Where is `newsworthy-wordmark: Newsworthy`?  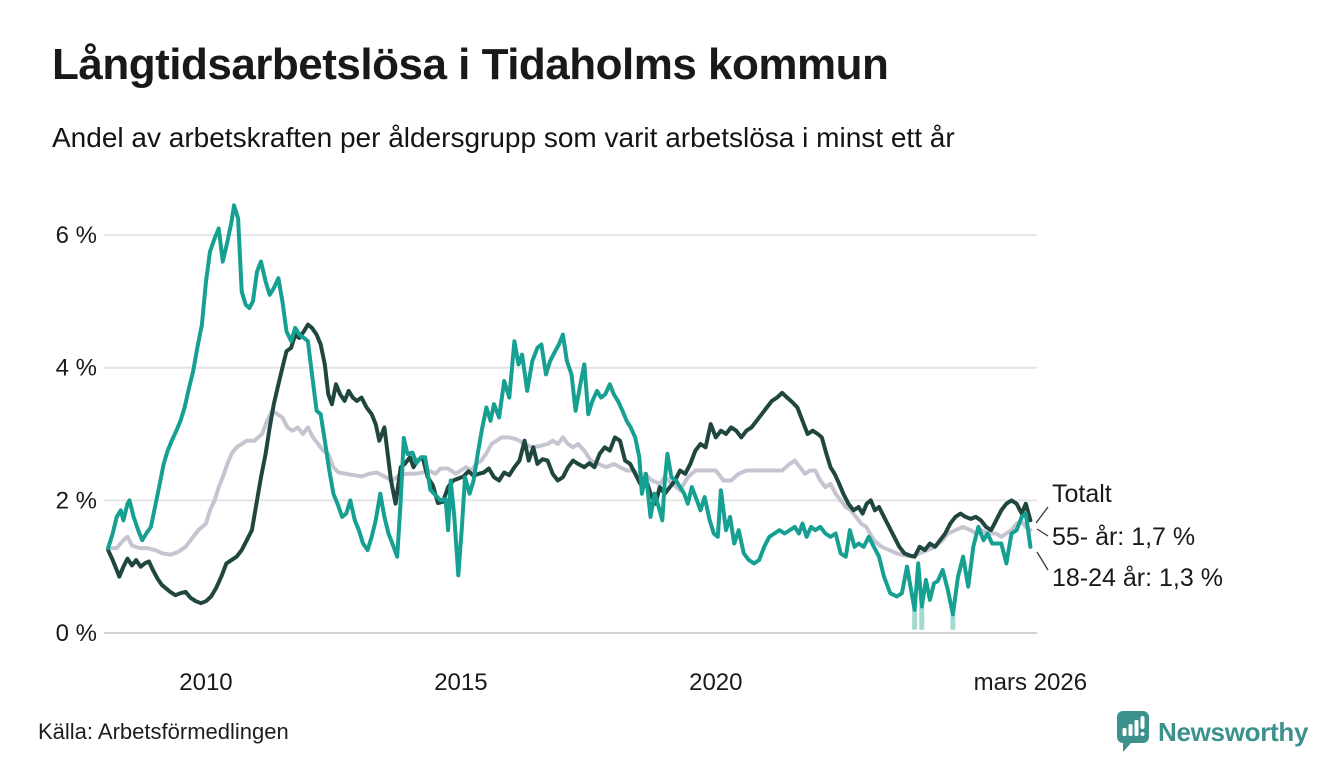 newsworthy-wordmark: Newsworthy is located at coordinates (1233, 731).